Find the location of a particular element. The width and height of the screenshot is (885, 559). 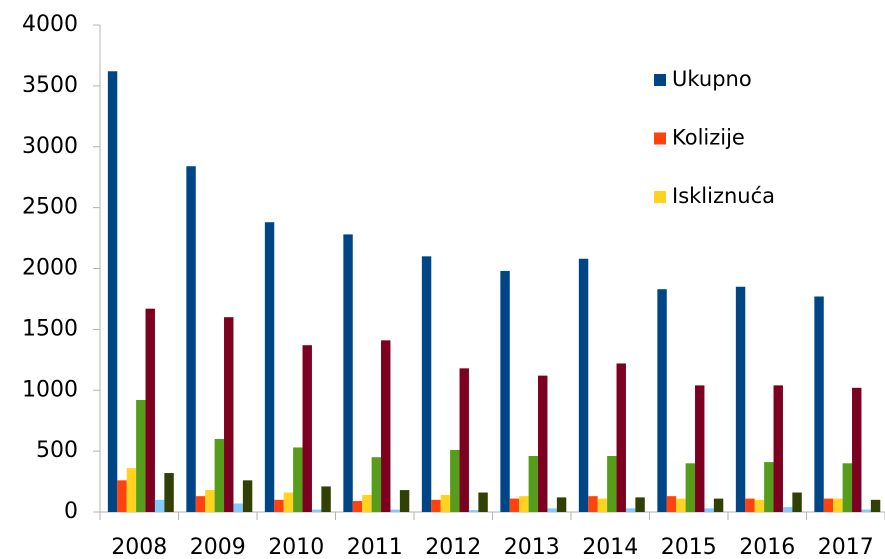

y-tick-label: 3500 is located at coordinates (50, 85).